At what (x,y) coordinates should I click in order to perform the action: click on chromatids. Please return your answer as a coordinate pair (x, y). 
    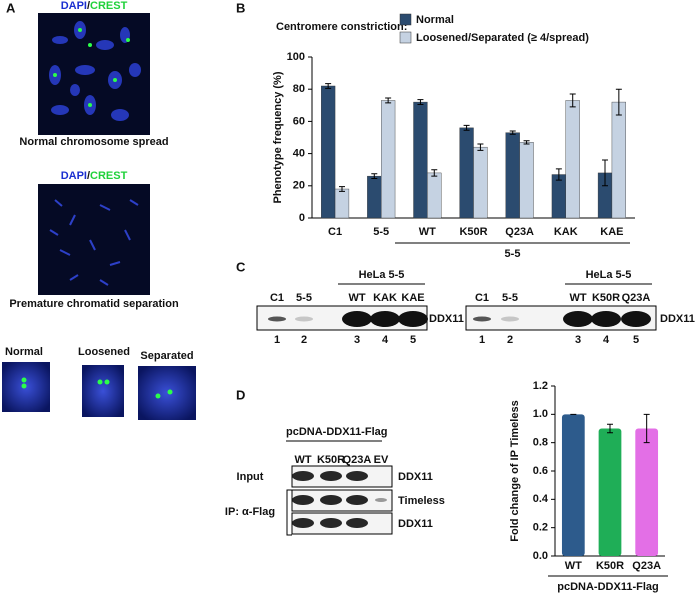
    Looking at the image, I should click on (94, 242).